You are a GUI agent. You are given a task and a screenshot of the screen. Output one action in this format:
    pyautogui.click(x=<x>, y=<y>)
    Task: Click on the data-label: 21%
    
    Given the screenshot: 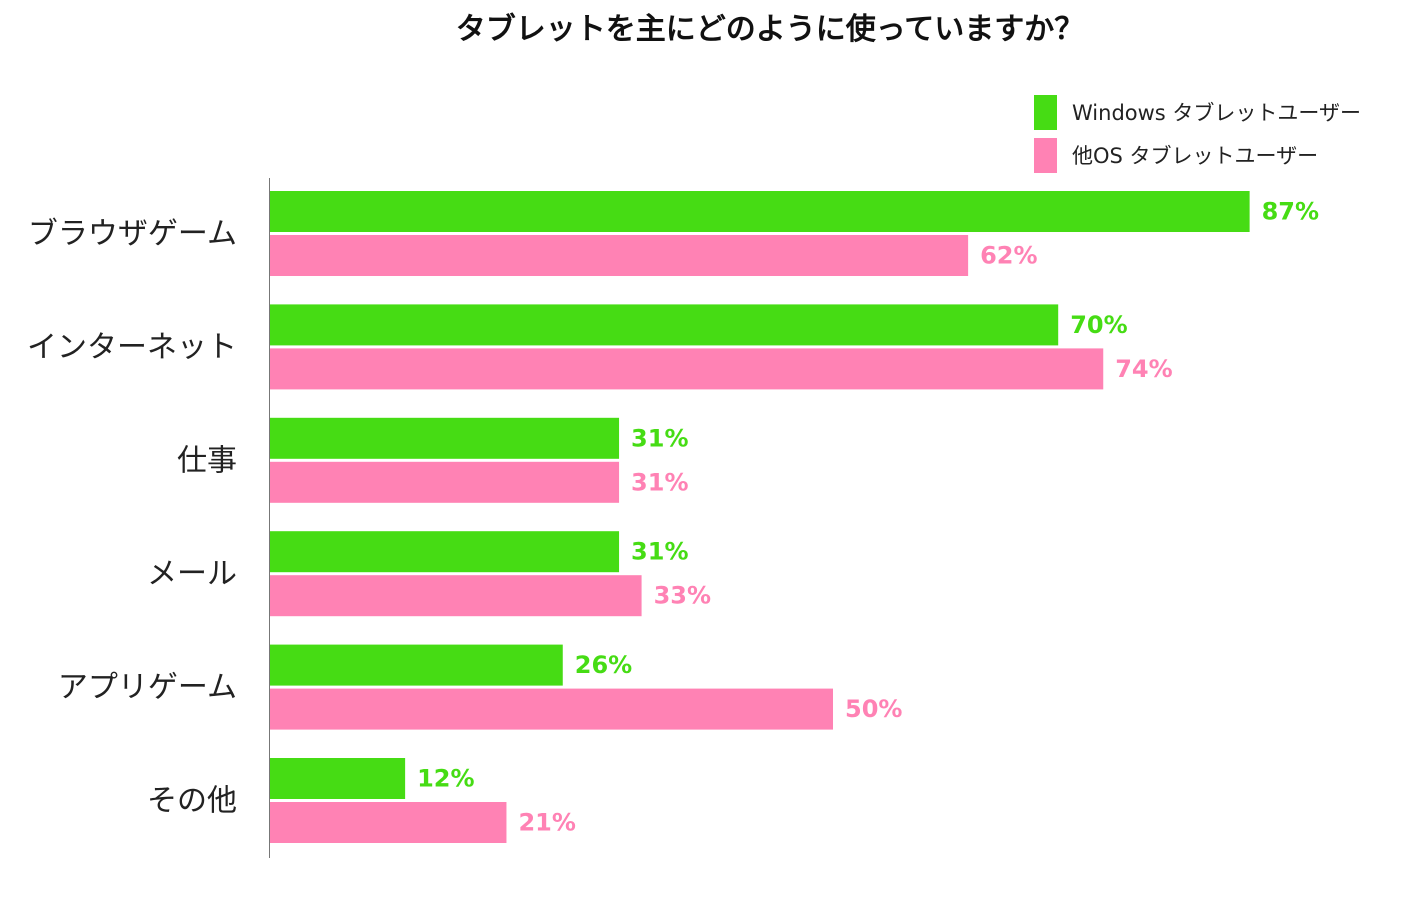 What is the action you would take?
    pyautogui.click(x=546, y=823)
    